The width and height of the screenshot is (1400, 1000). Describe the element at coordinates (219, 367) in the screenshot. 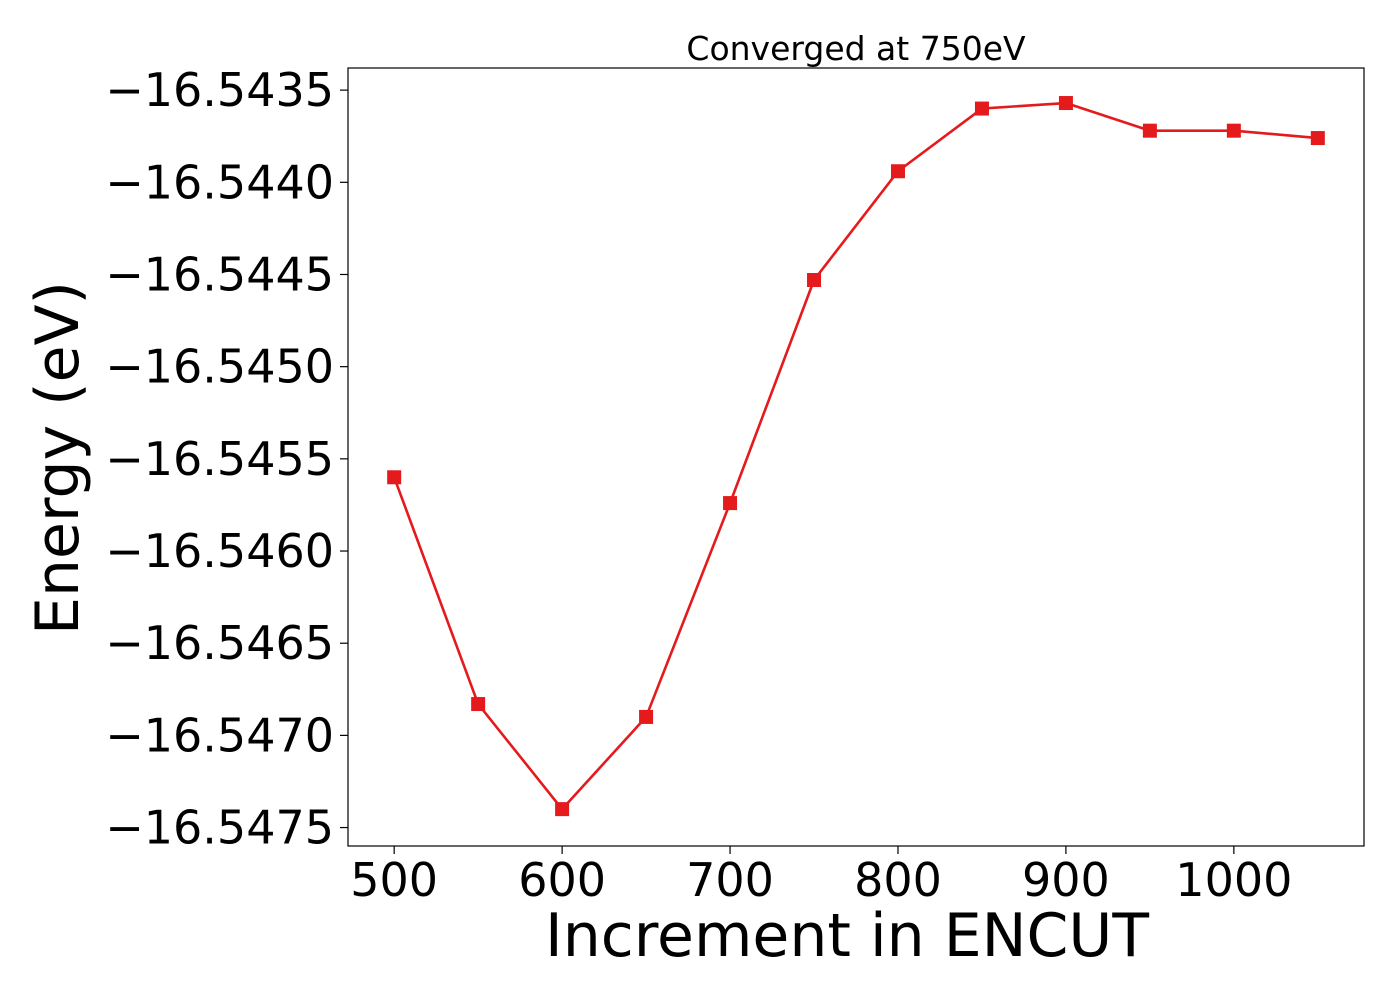

I see `y-tick-label: −16.5450` at that location.